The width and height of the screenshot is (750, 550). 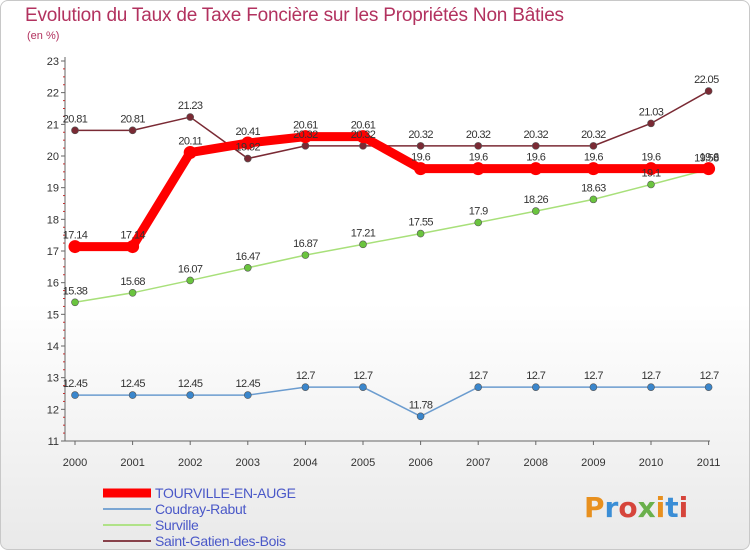 I want to click on y-tick-label: 14, so click(x=53, y=347).